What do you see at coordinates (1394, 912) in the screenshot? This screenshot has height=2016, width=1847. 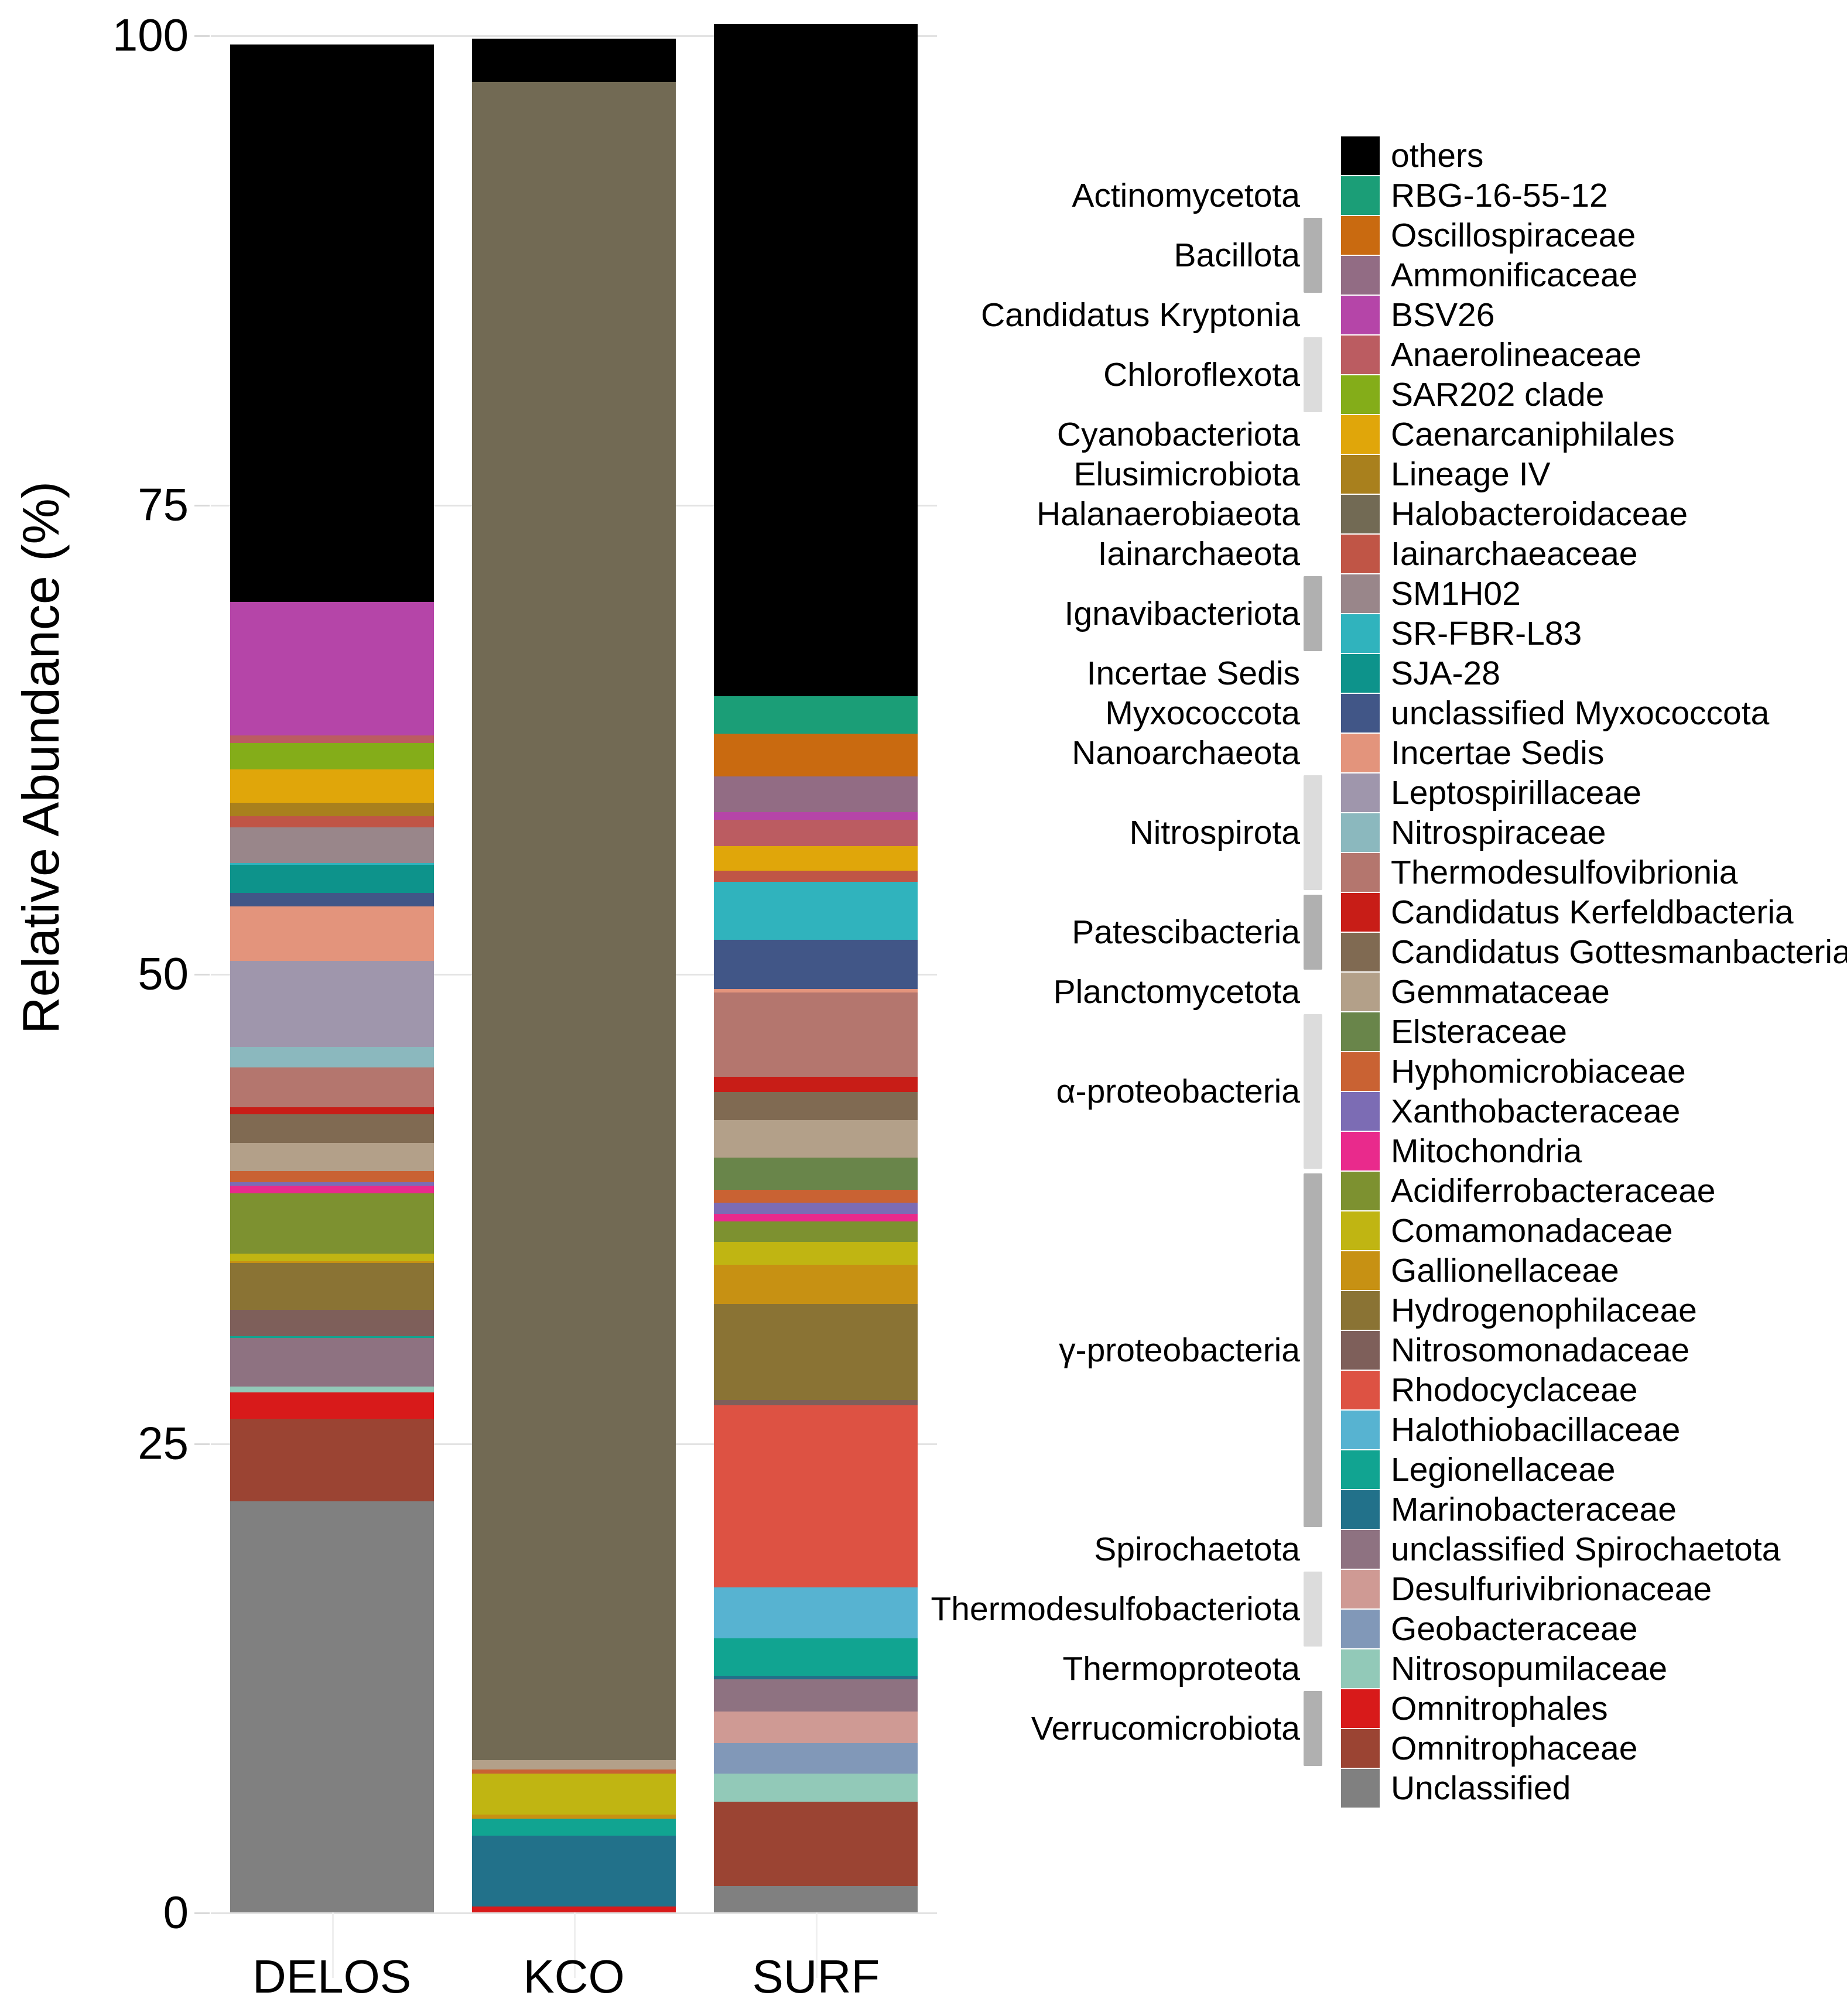 I see `legend-item: Candidatus Kerfeldbacteria` at bounding box center [1394, 912].